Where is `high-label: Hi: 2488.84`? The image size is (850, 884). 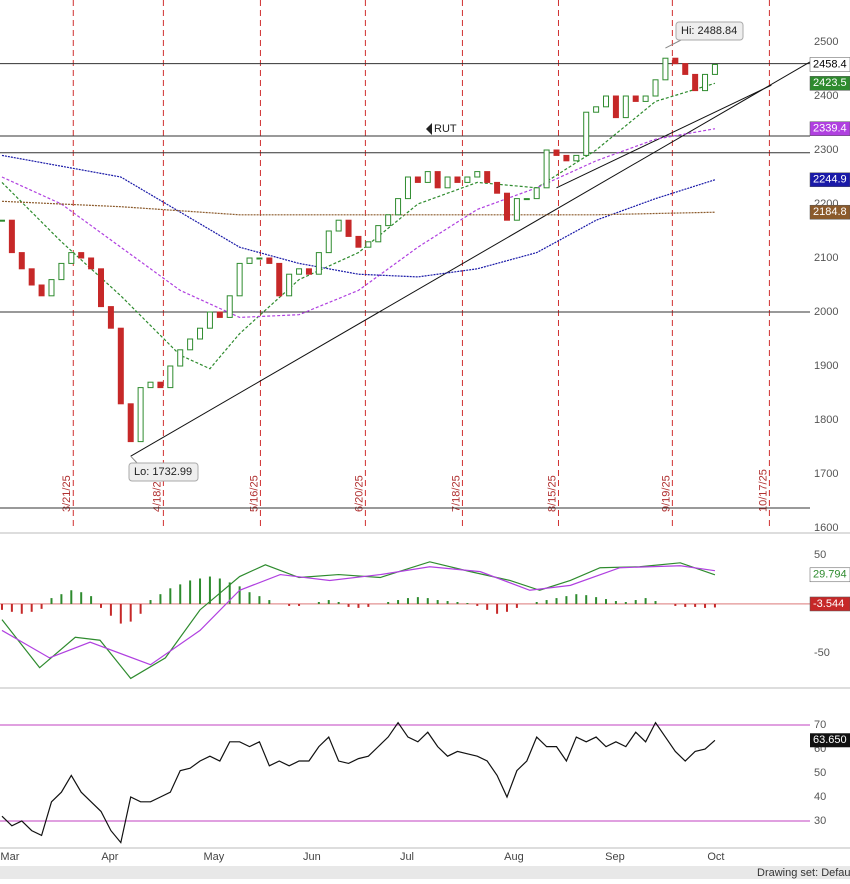
high-label: Hi: 2488.84 is located at coordinates (709, 31).